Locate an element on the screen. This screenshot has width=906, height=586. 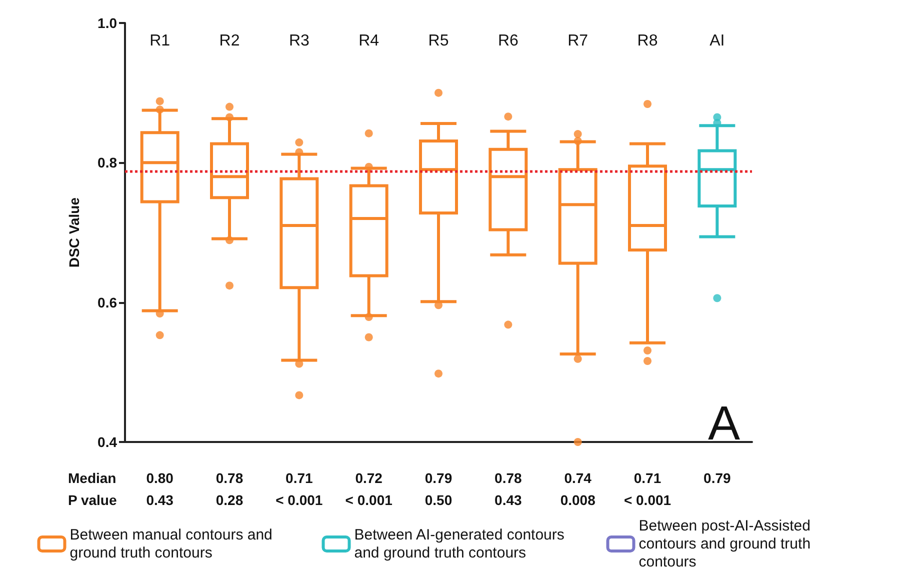
y-tick-label: 0.6 is located at coordinates (108, 302).